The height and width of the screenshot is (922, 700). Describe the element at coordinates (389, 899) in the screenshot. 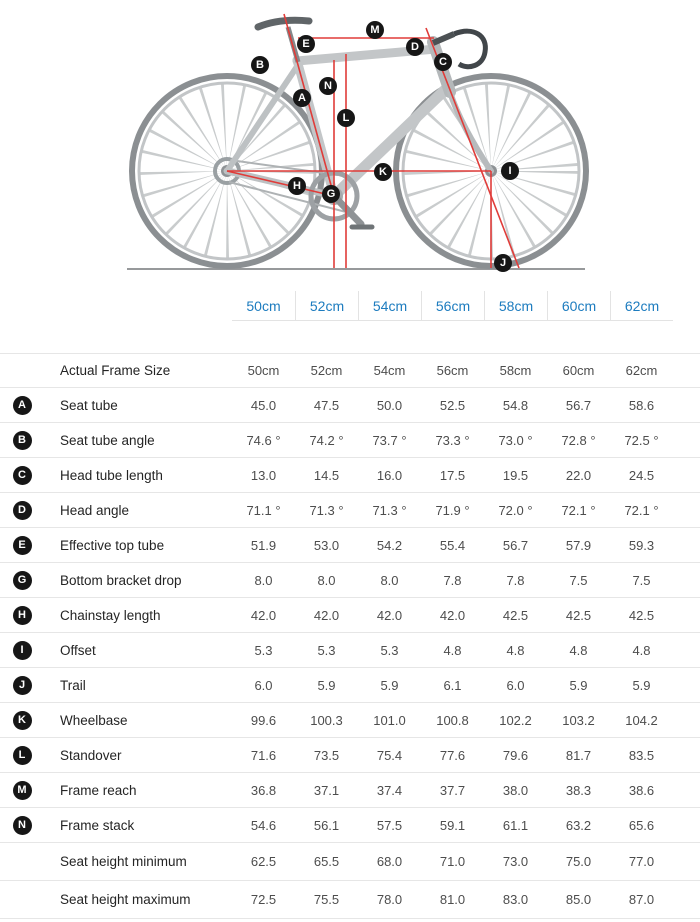

I see `cell-value: 78.0` at that location.